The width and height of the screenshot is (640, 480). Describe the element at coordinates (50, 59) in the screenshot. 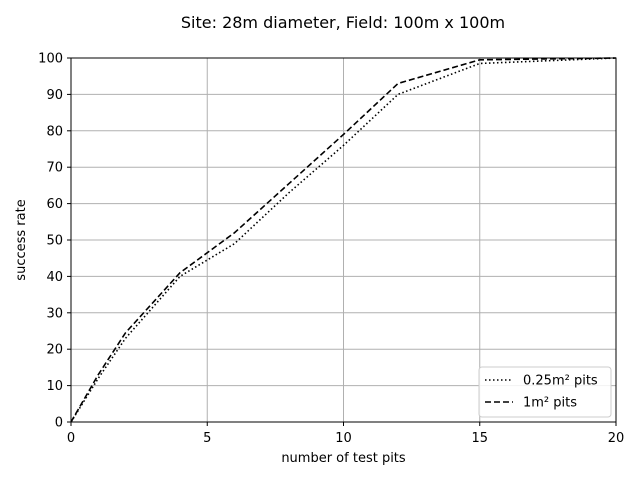

I see `y-tick-label: 100` at that location.